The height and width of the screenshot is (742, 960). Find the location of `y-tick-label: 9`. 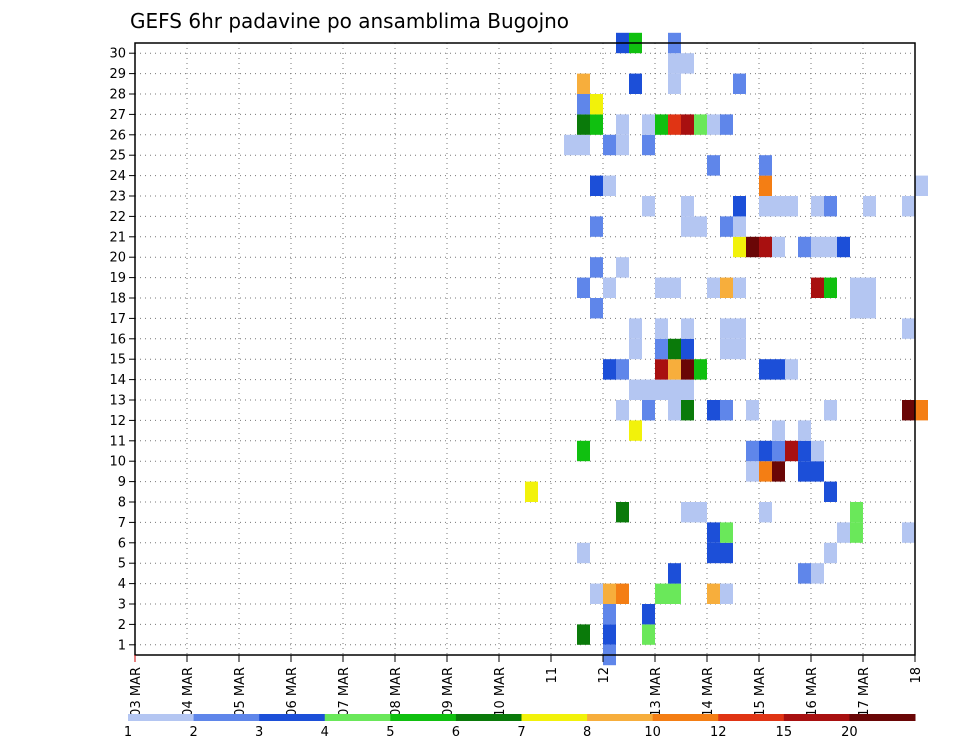

y-tick-label: 9 is located at coordinates (122, 482).